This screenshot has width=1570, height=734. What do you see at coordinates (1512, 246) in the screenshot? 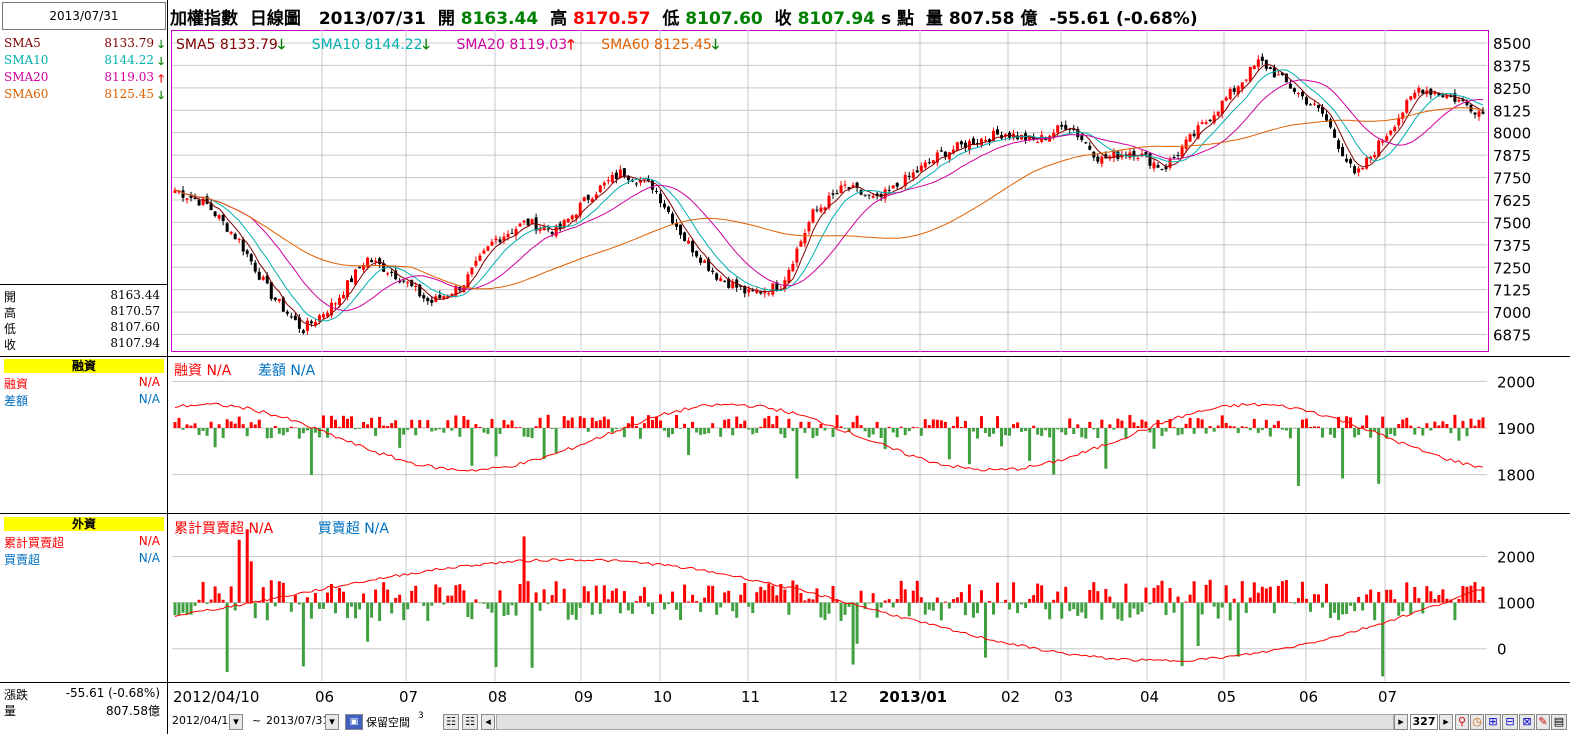
I see `y-tick-label: 7375` at bounding box center [1512, 246].